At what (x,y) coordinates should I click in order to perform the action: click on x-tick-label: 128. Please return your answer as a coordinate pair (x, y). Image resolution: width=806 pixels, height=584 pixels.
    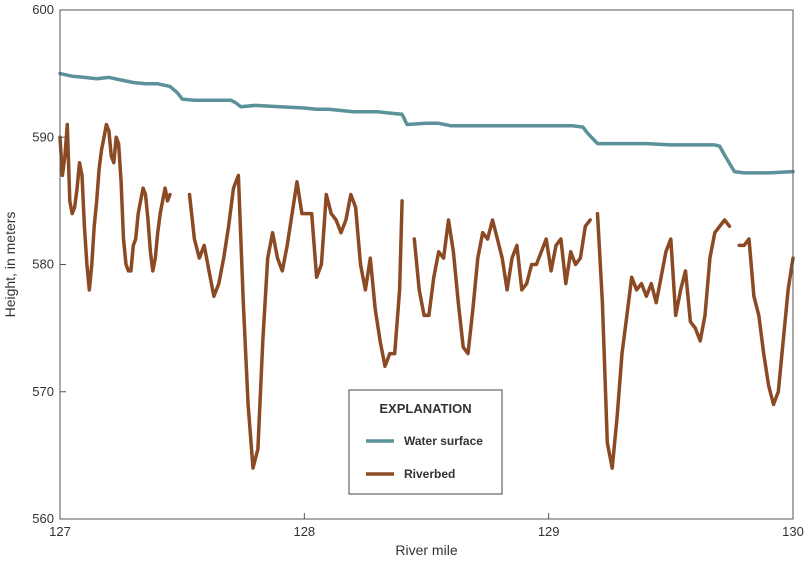
    Looking at the image, I should click on (304, 531).